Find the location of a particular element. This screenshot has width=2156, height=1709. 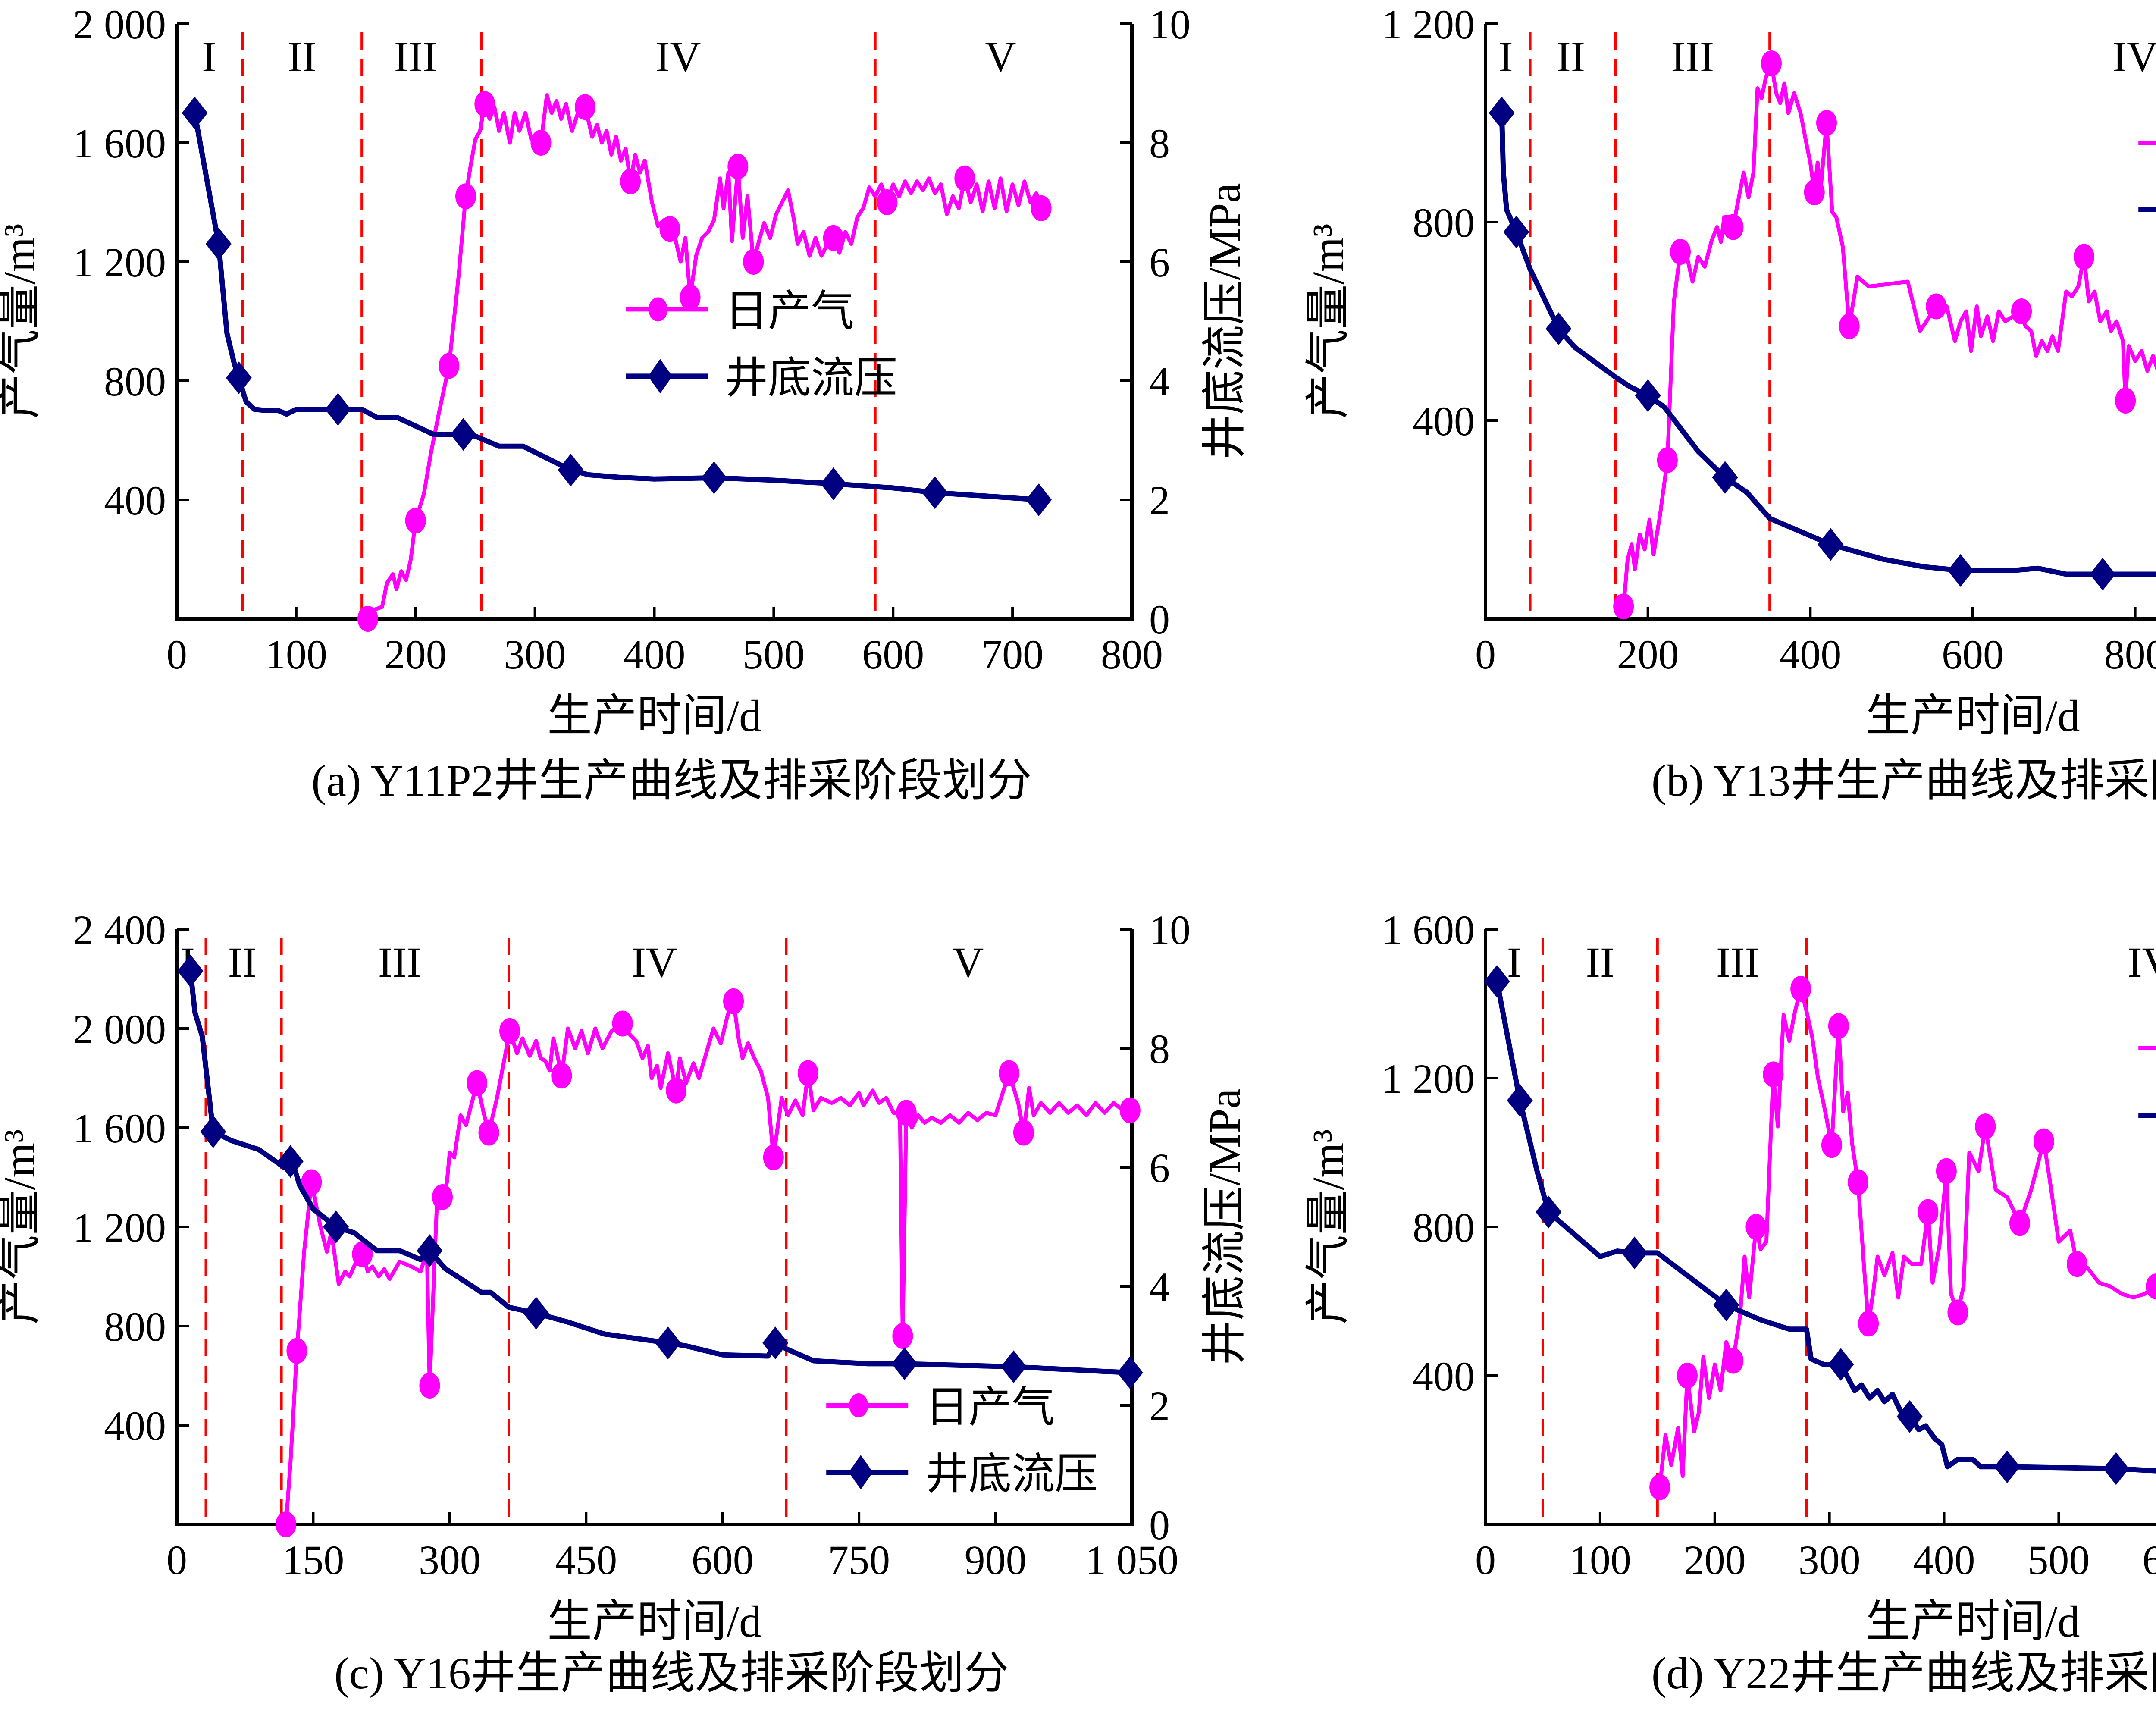

panel-caption: (c) Y16井生产曲线及排采阶段划分 is located at coordinates (671, 1673).